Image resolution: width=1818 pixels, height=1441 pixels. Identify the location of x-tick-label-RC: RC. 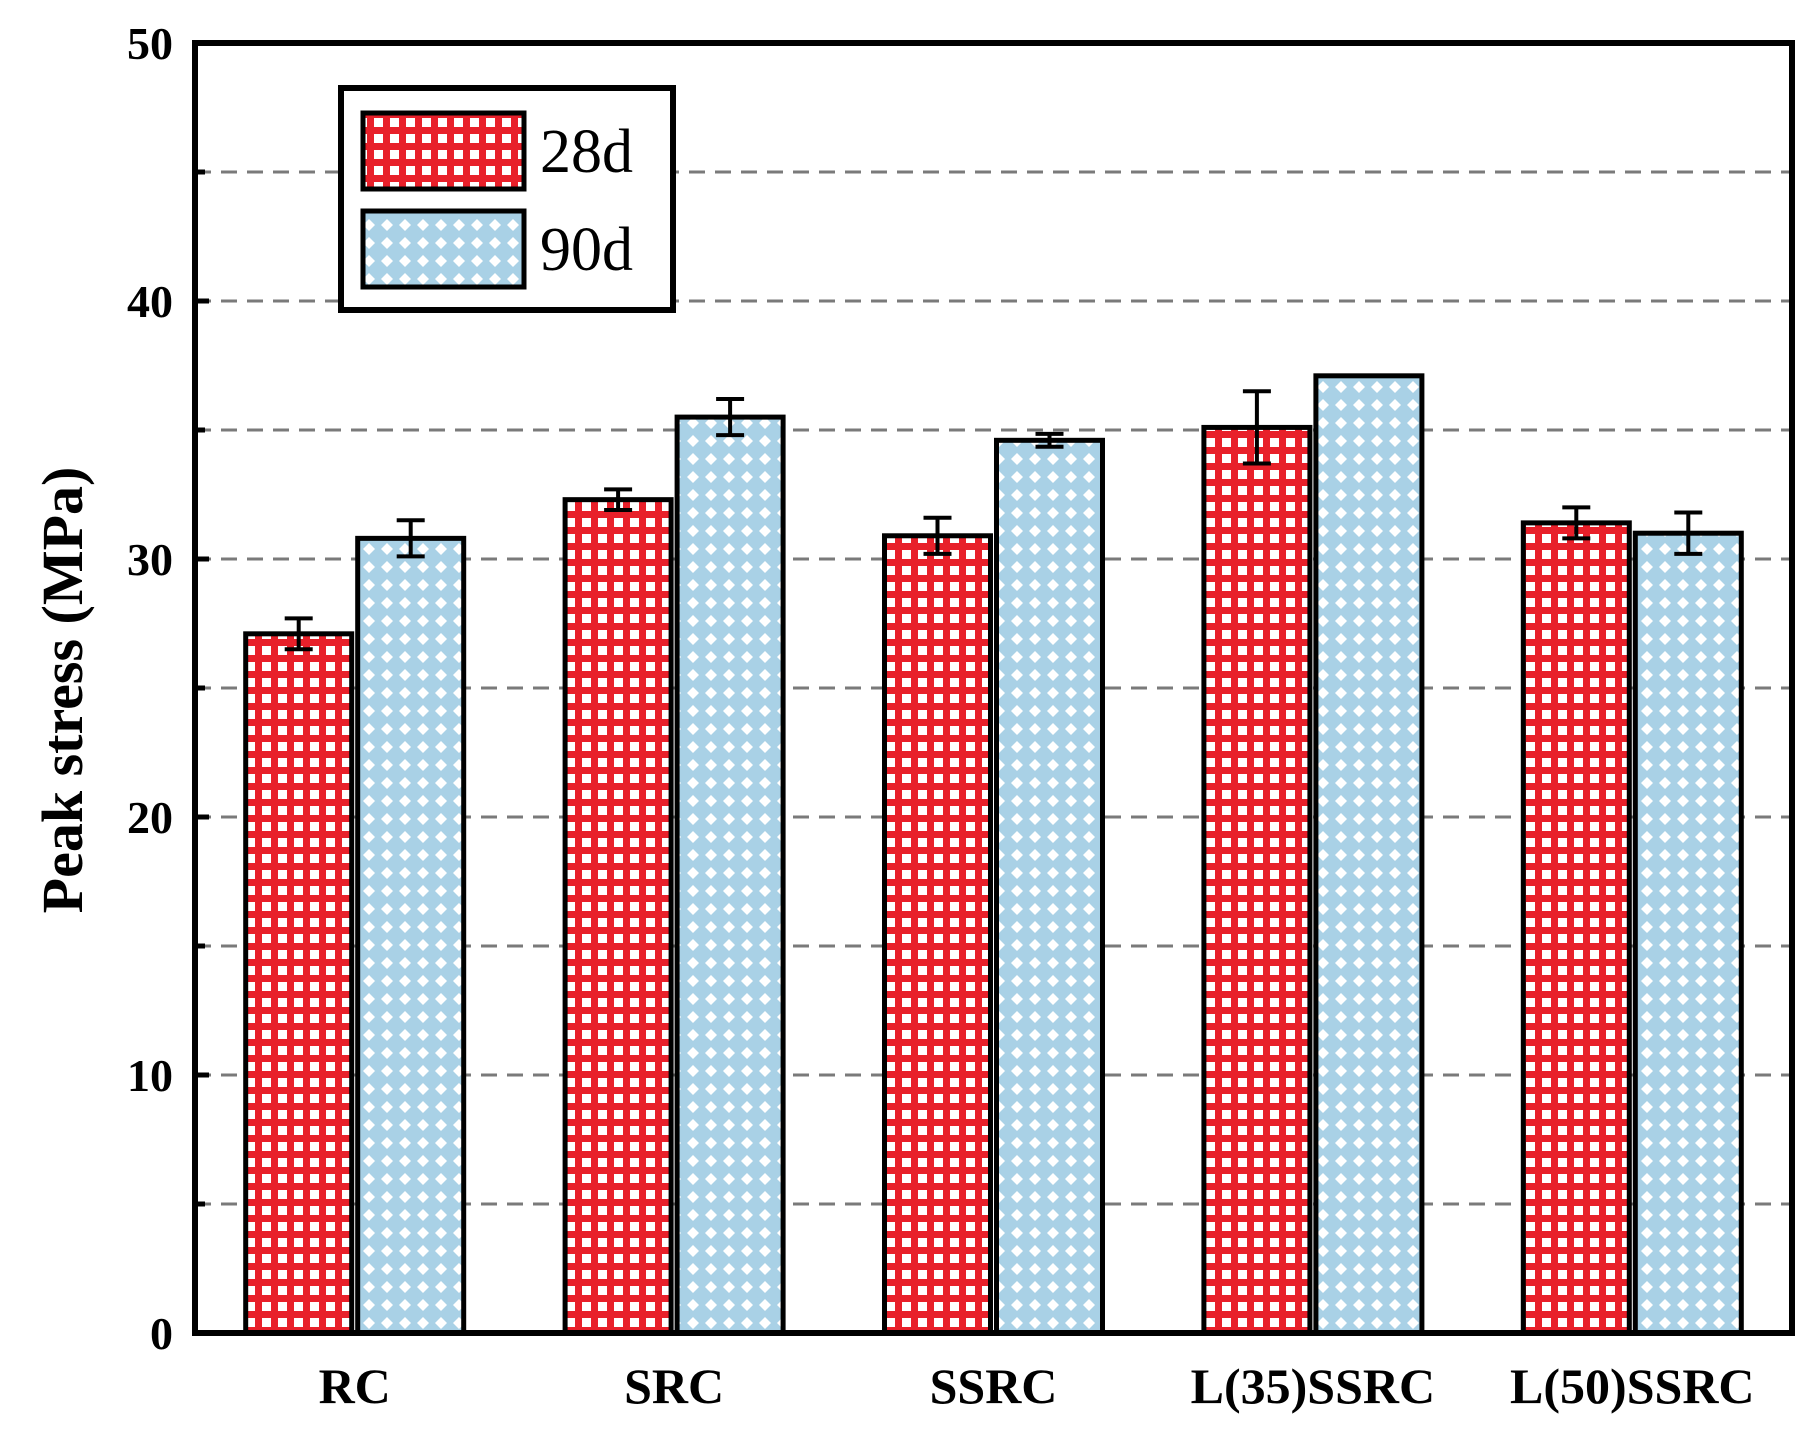
(355, 1386).